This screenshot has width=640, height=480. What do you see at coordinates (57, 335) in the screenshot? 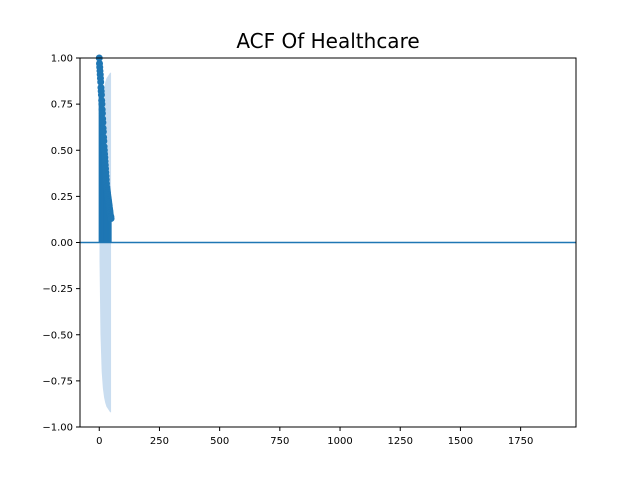
I see `y-tick-label: −0.50` at bounding box center [57, 335].